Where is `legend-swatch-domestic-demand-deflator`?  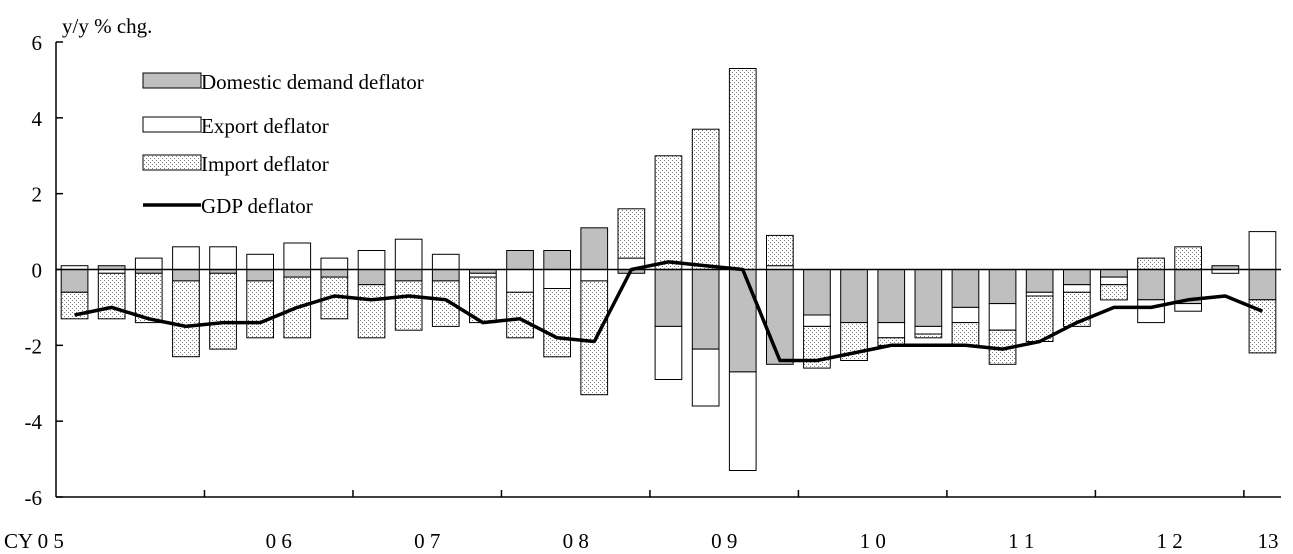 legend-swatch-domestic-demand-deflator is located at coordinates (172, 80).